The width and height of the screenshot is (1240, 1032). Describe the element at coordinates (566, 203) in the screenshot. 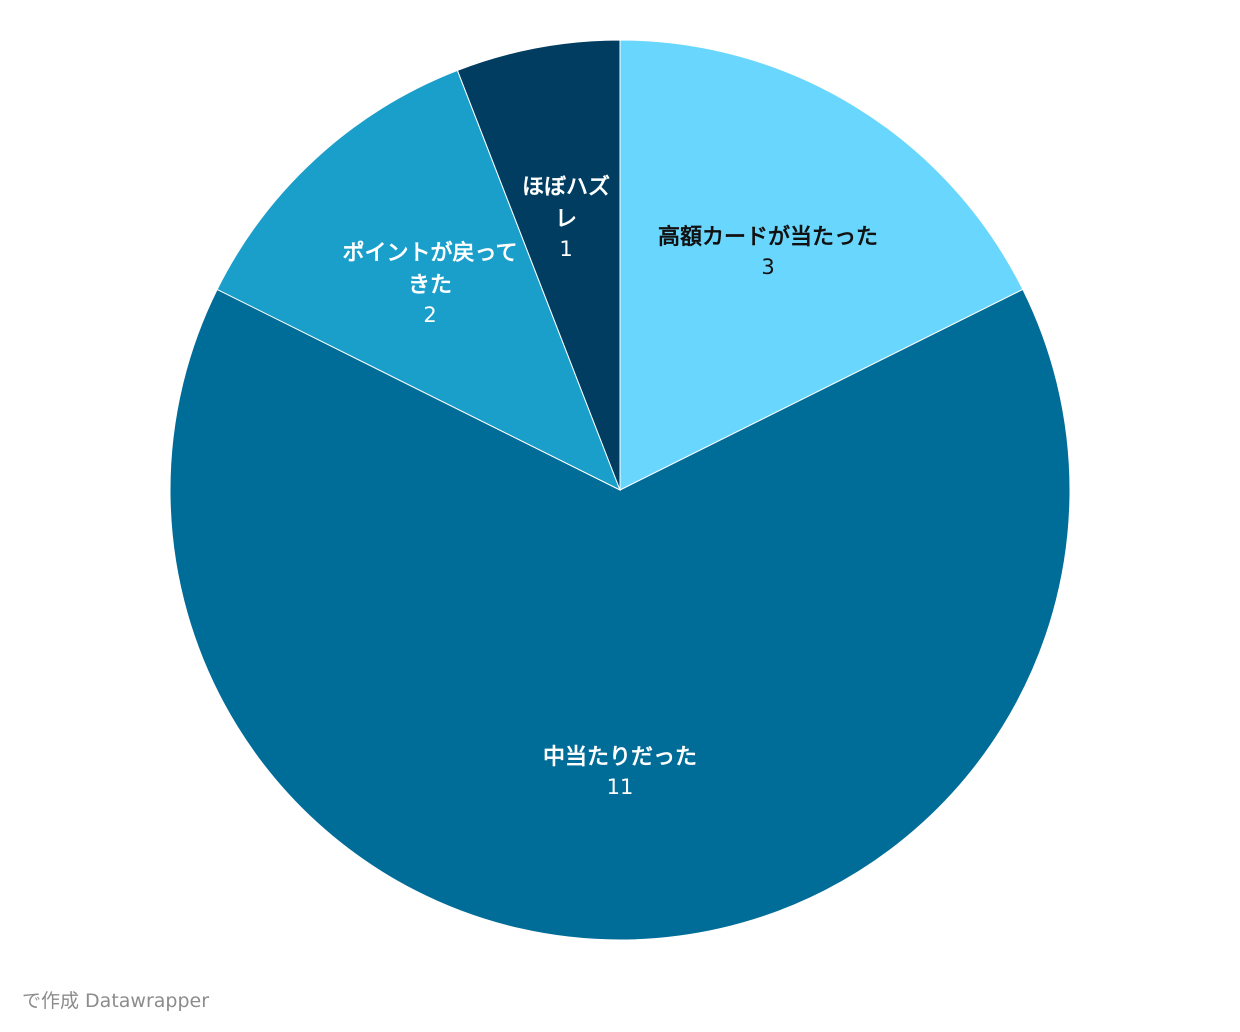

I see `slice-label: ほぼハズレ` at that location.